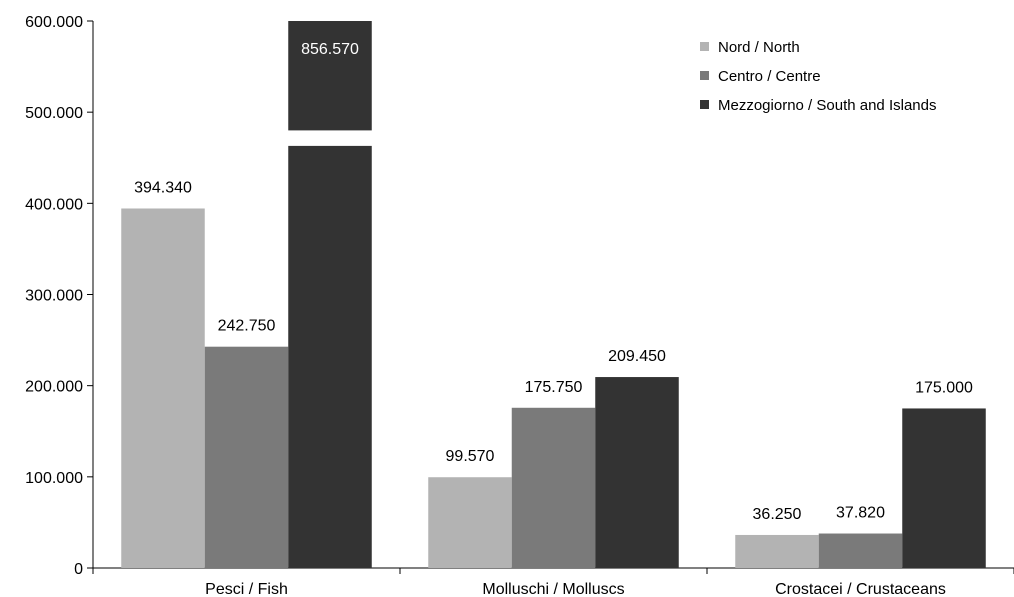 This screenshot has height=597, width=1014. Describe the element at coordinates (330, 357) in the screenshot. I see `bar-lower-segment` at that location.